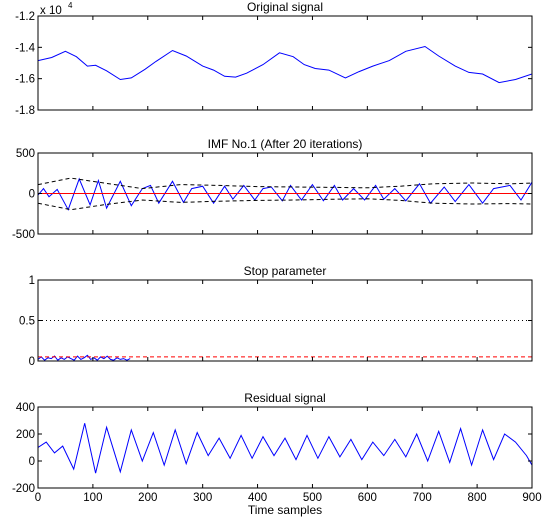 This screenshot has height=521, width=550. What do you see at coordinates (422, 498) in the screenshot?
I see `x-tick-label: 700` at bounding box center [422, 498].